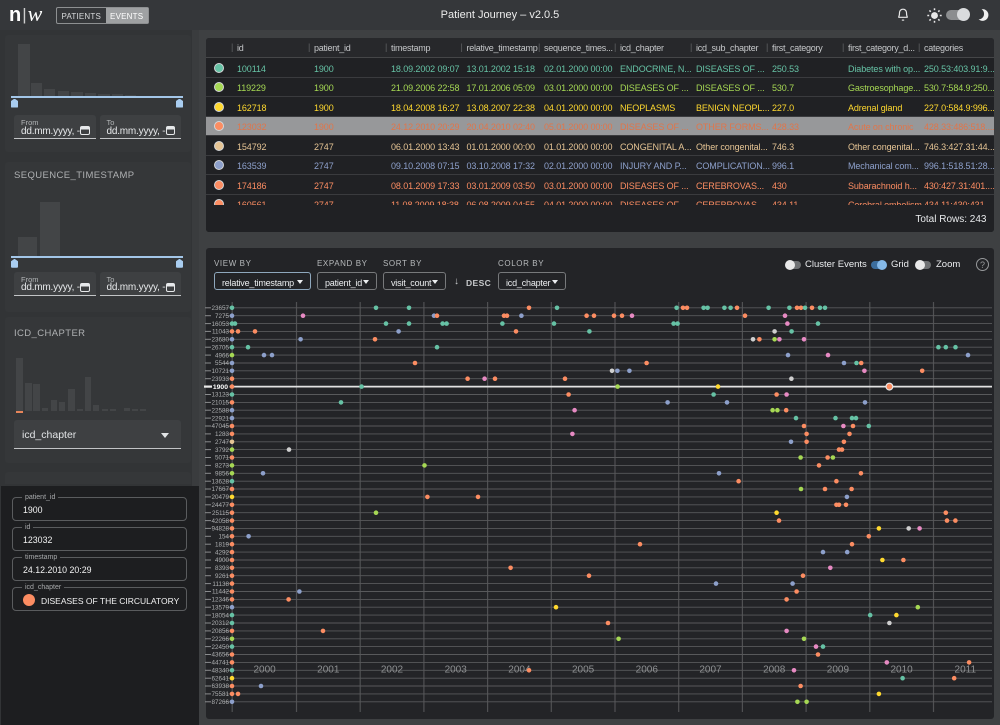 The width and height of the screenshot is (1000, 725). I want to click on svg-text: 10721, so click(220, 371).